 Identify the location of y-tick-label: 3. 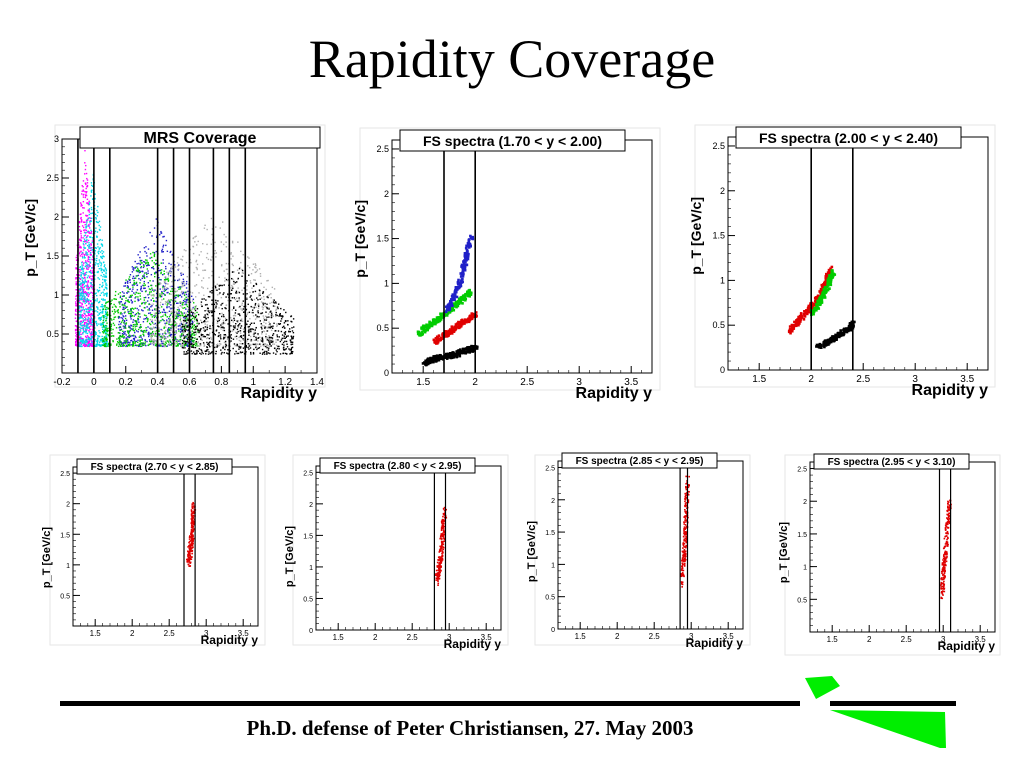
(56, 139).